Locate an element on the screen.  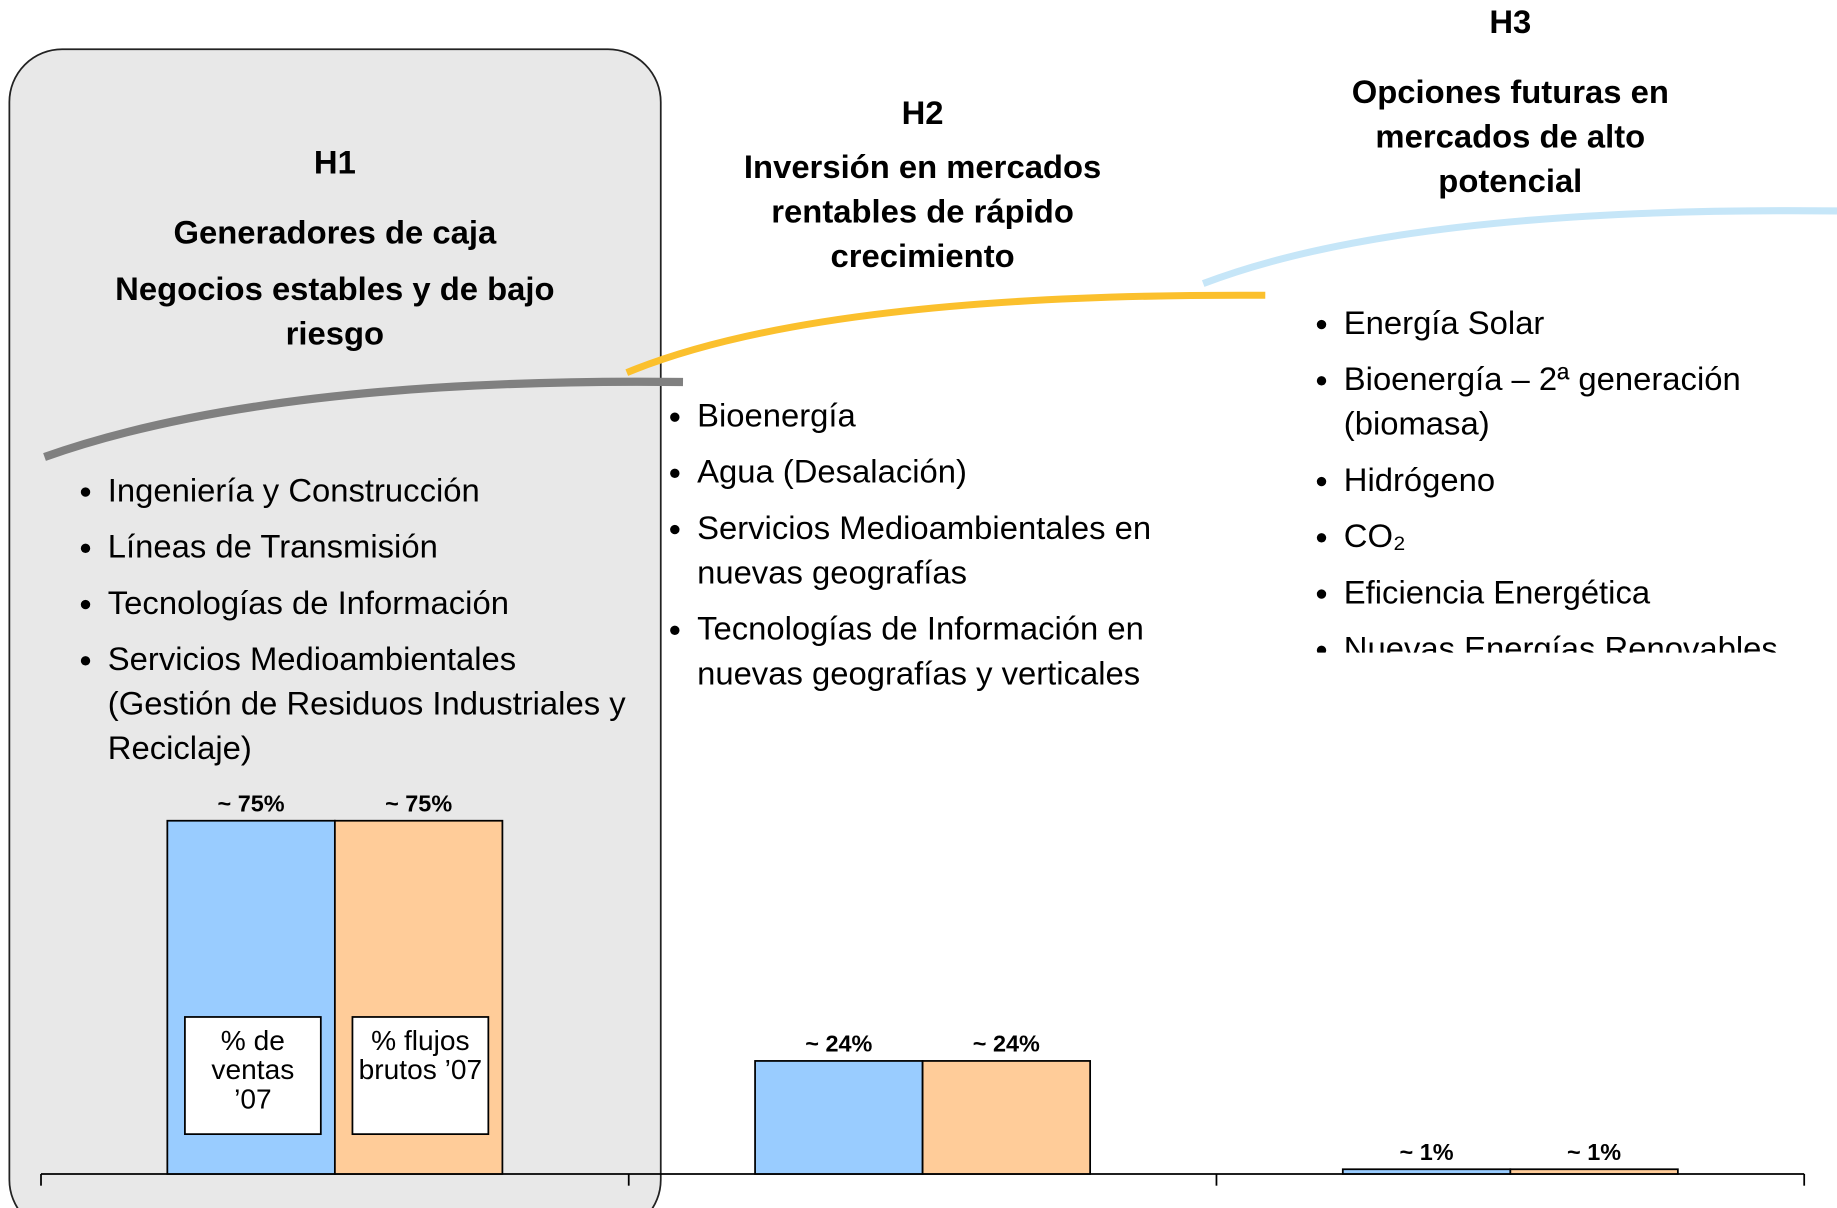
group-title-text: Generadores de caja is located at coordinates (335, 232).